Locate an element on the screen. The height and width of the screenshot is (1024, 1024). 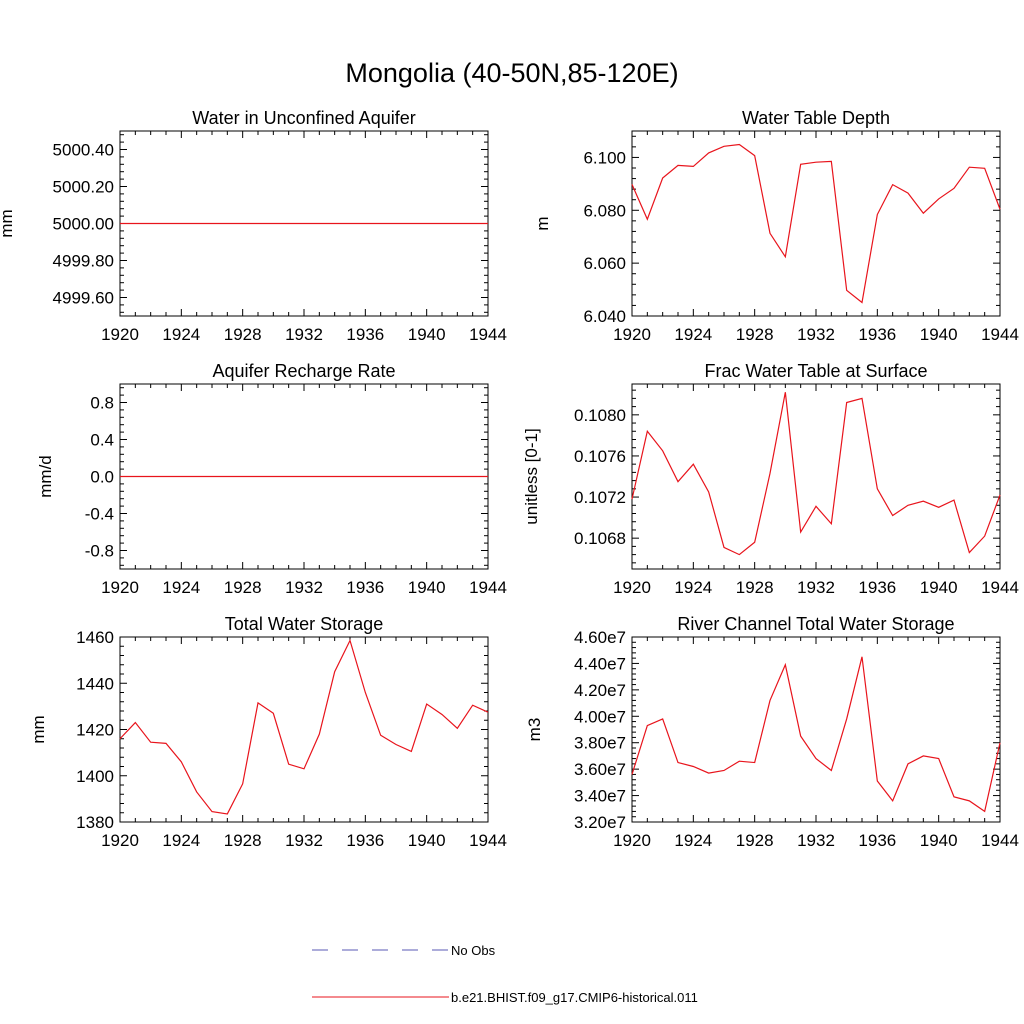
panel-title: Water in Unconfined Aquifer is located at coordinates (303, 118).